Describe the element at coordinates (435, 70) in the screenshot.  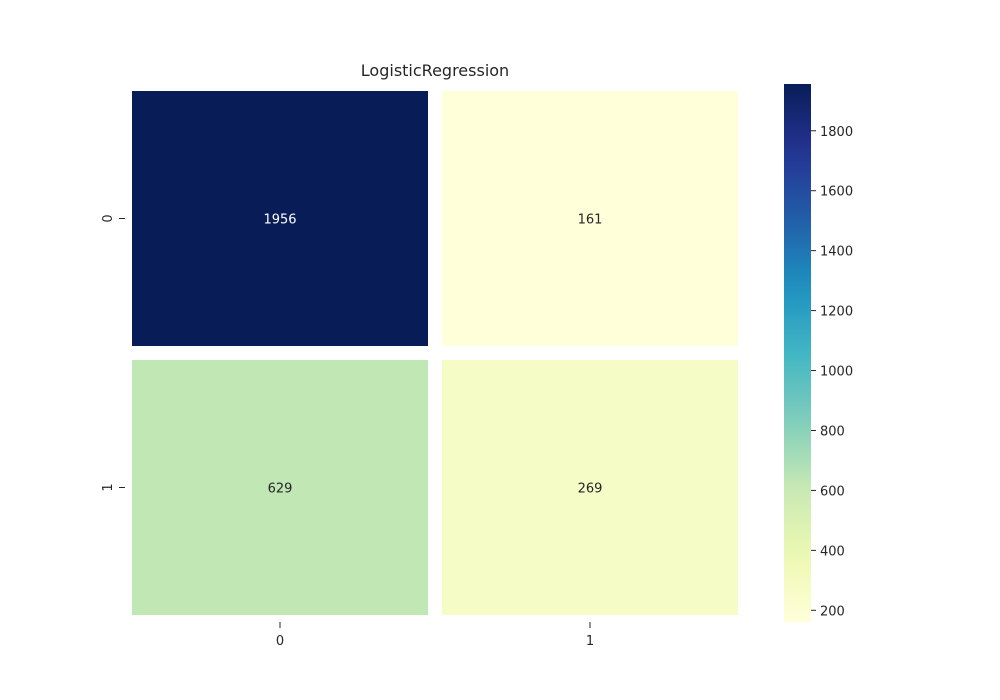
I see `chart-title: LogisticRegression` at that location.